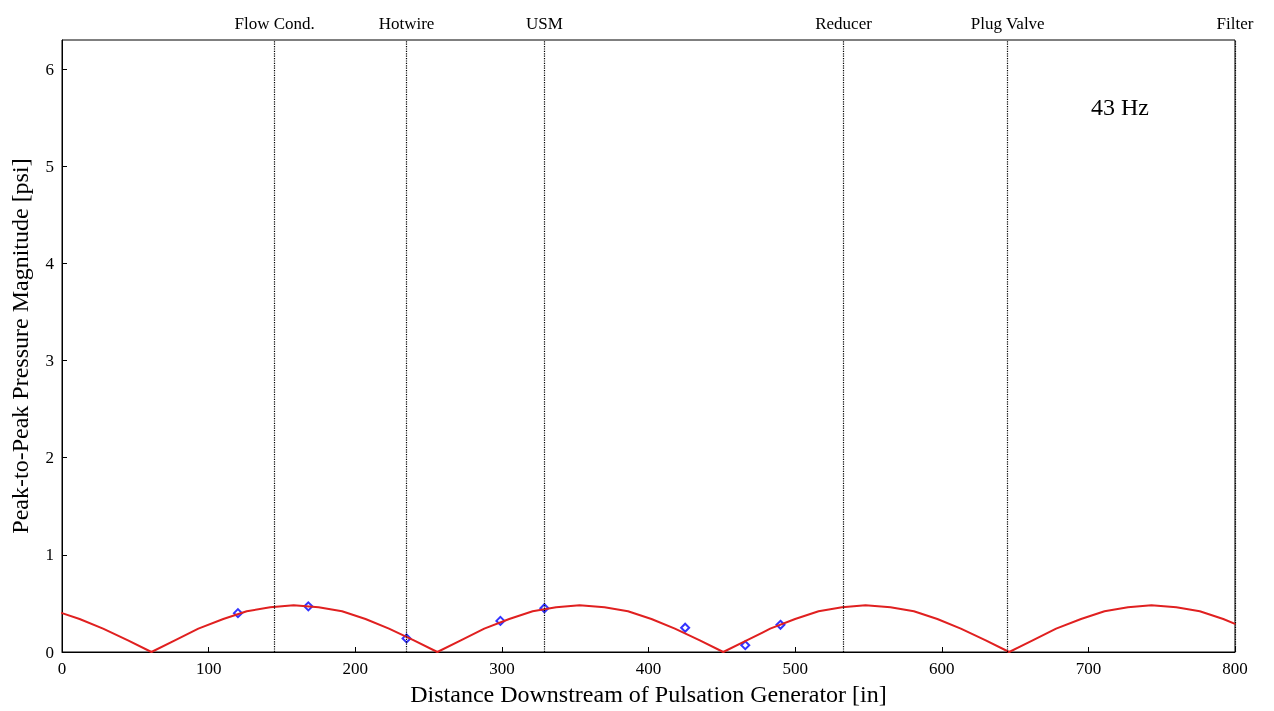  What do you see at coordinates (49, 458) in the screenshot?
I see `y-tick-label: 2` at bounding box center [49, 458].